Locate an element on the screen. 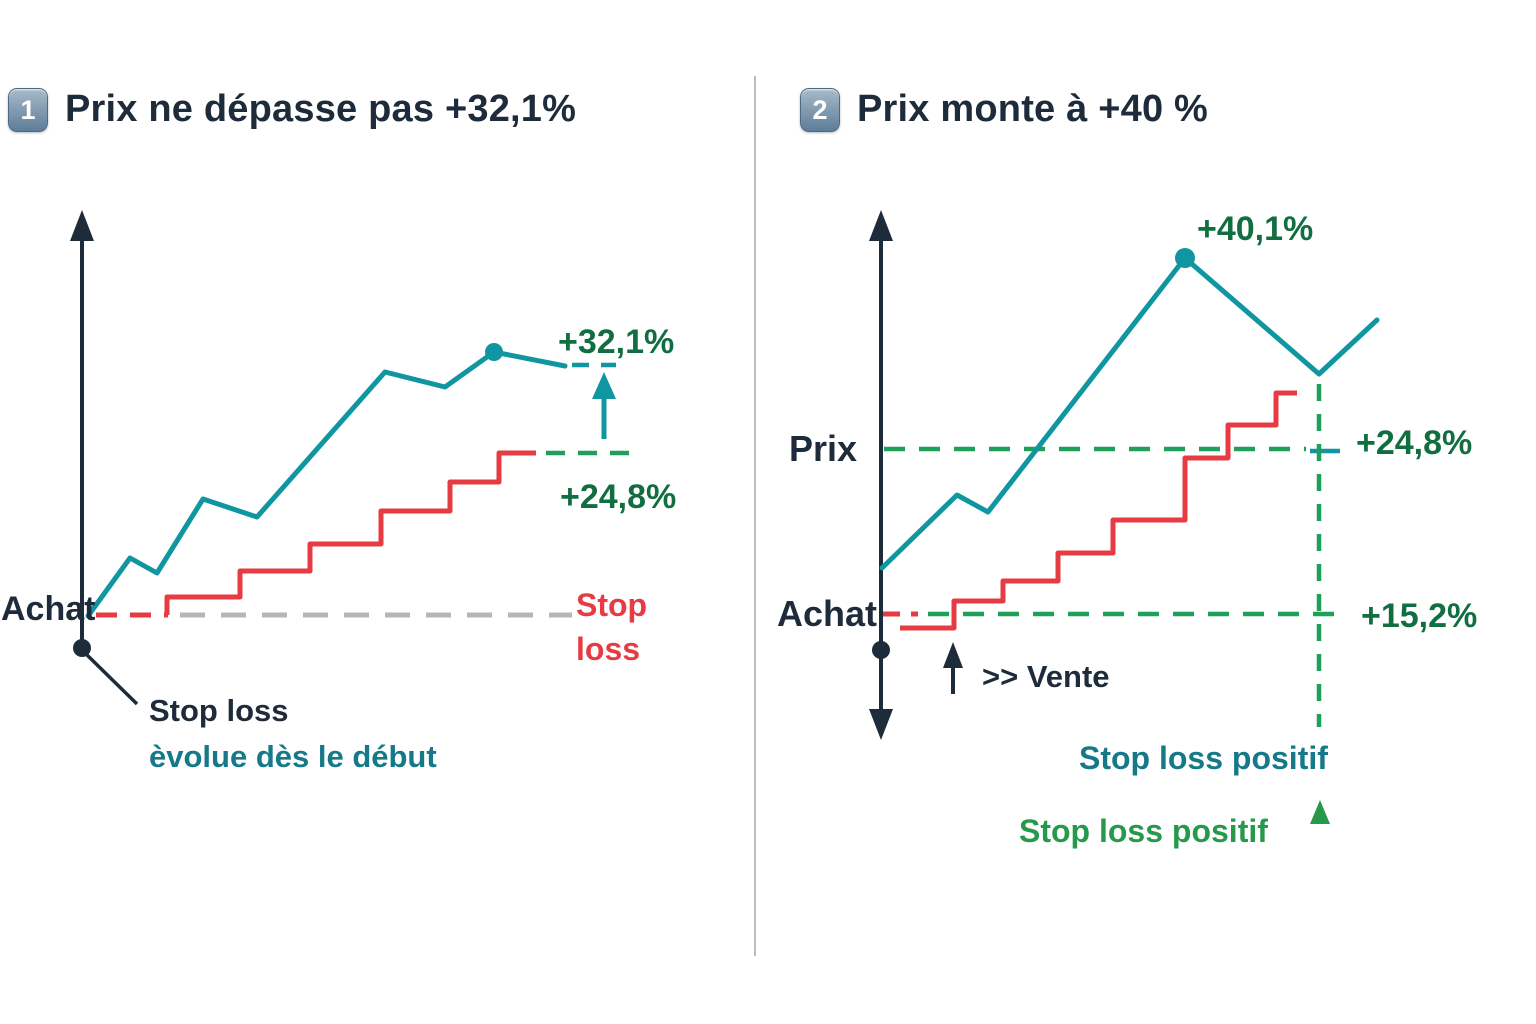 The image size is (1536, 1024). panel2-axis-arrowhead-up-icon is located at coordinates (881, 225).